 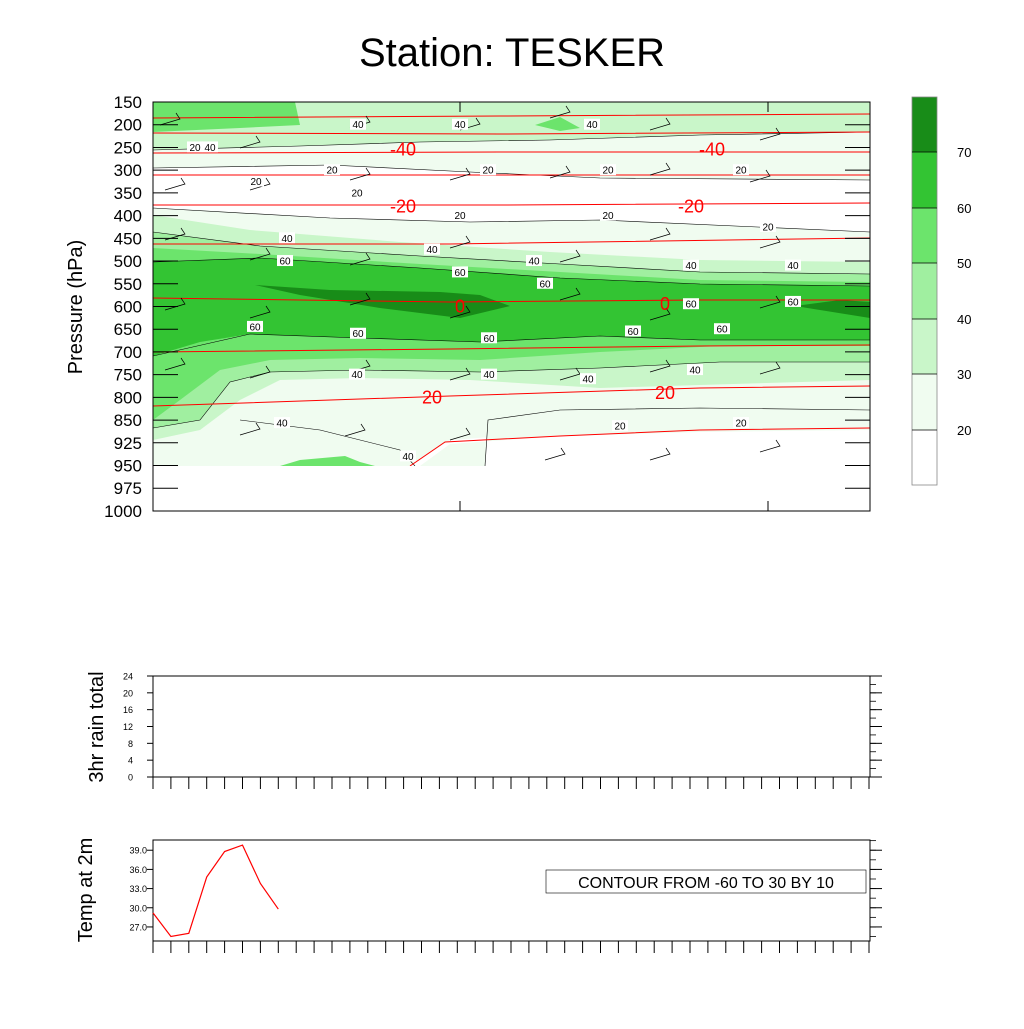 What do you see at coordinates (128, 102) in the screenshot?
I see `y-tick-label: 150` at bounding box center [128, 102].